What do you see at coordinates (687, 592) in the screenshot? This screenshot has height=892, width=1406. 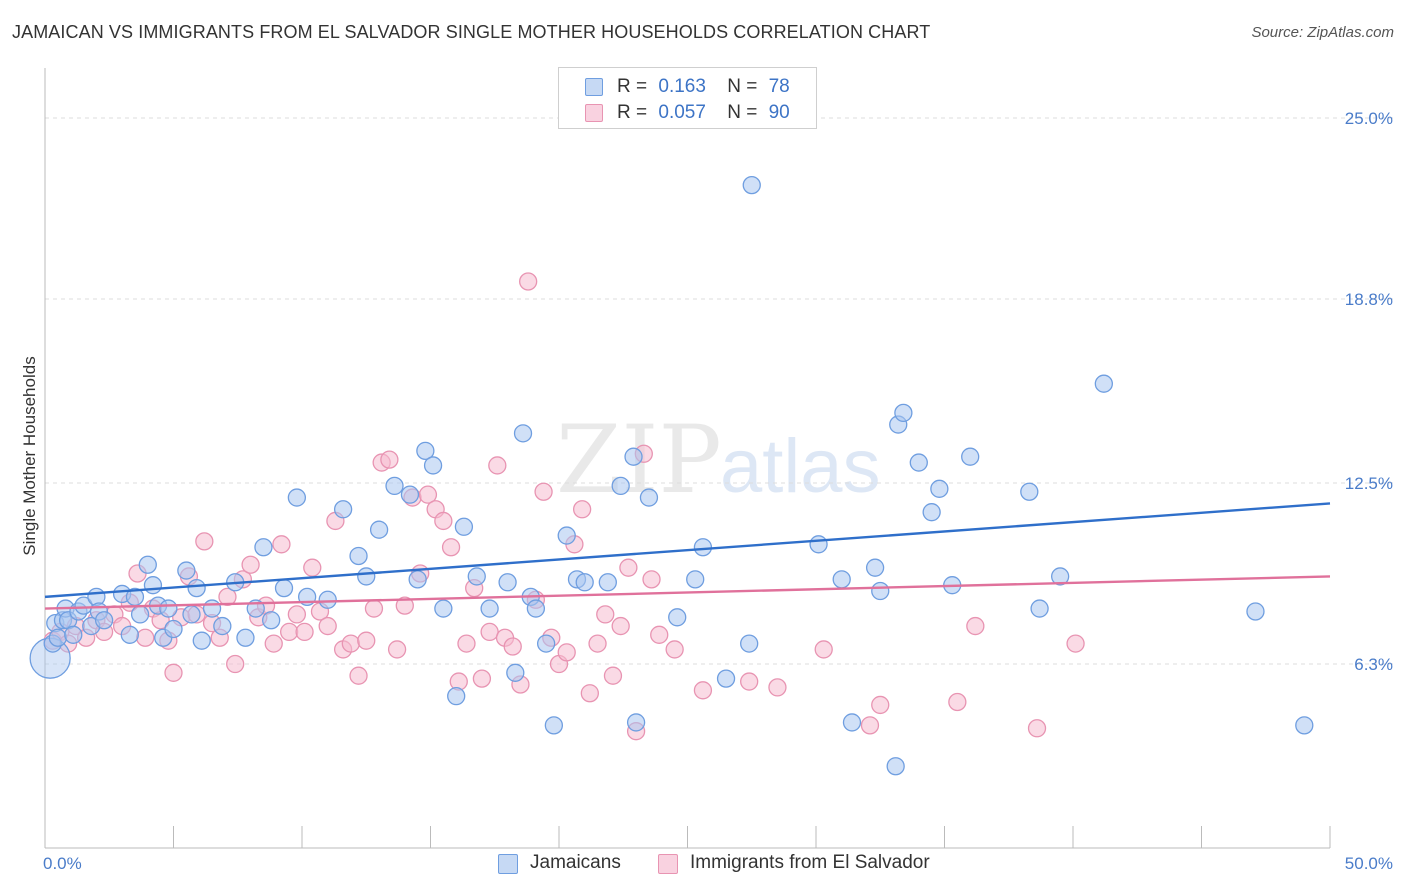 I see `trend-line-salvador` at bounding box center [687, 592].